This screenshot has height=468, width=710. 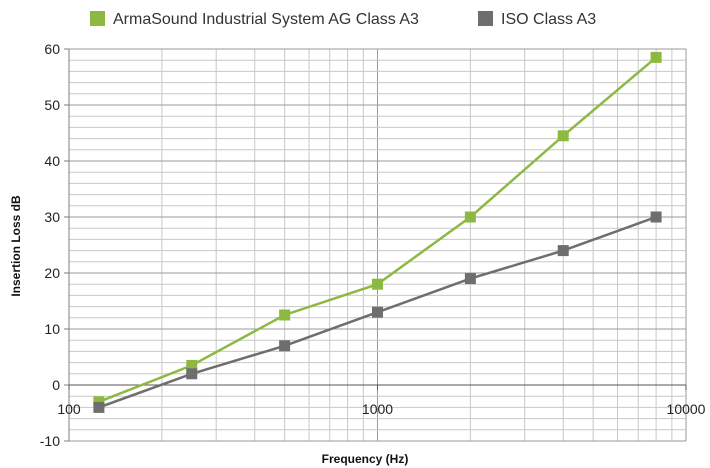 What do you see at coordinates (377, 409) in the screenshot?
I see `x-tick-label: 1000` at bounding box center [377, 409].